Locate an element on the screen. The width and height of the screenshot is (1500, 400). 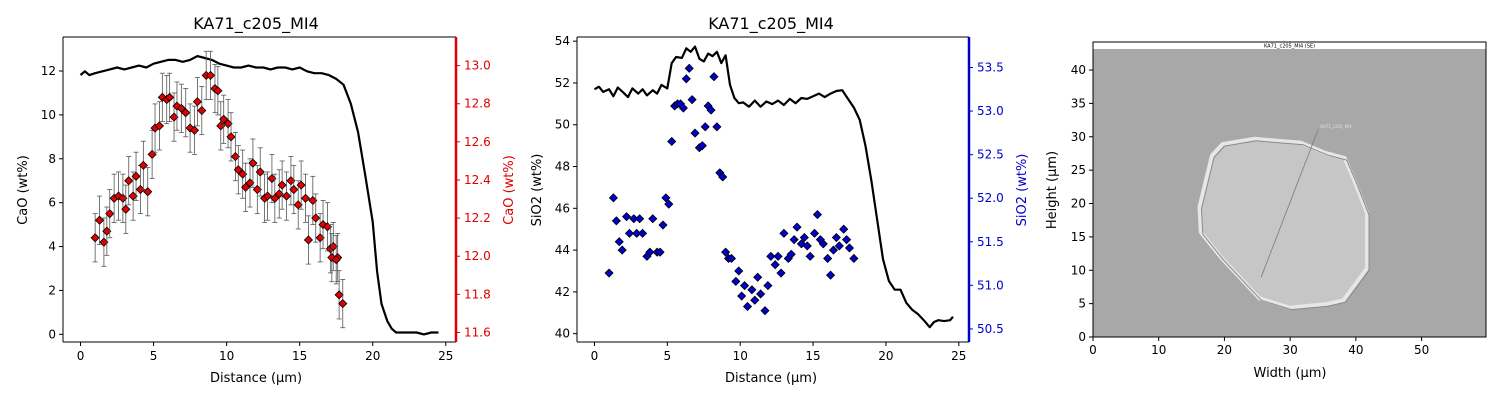
y-axis-label-right: CaO (wt%) is located at coordinates (509, 190).